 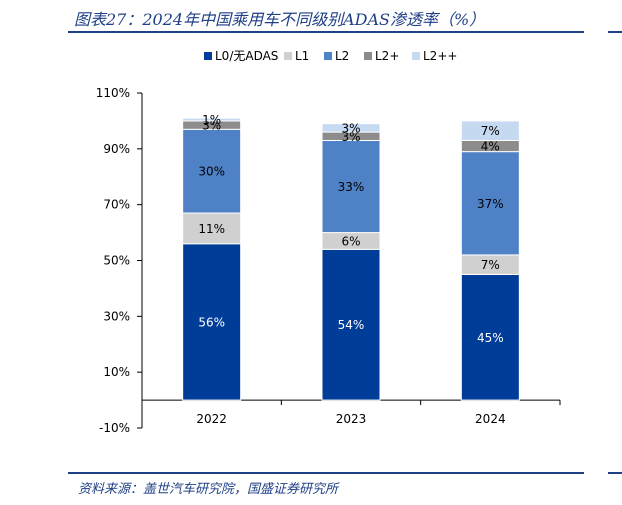 I want to click on y-axis: -10% 10% 30% 50% 70% 90% 110%, so click(x=119, y=260).